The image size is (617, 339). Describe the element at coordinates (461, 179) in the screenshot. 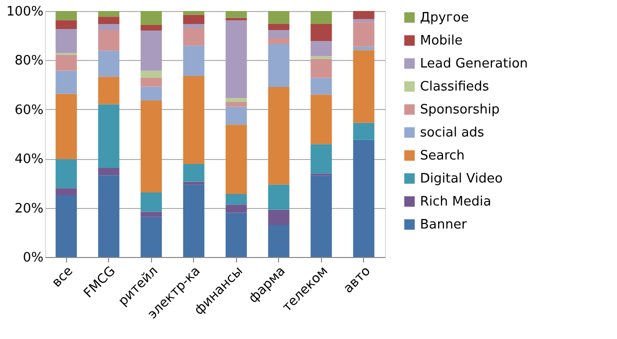

I see `legend-label: Digital Video` at that location.